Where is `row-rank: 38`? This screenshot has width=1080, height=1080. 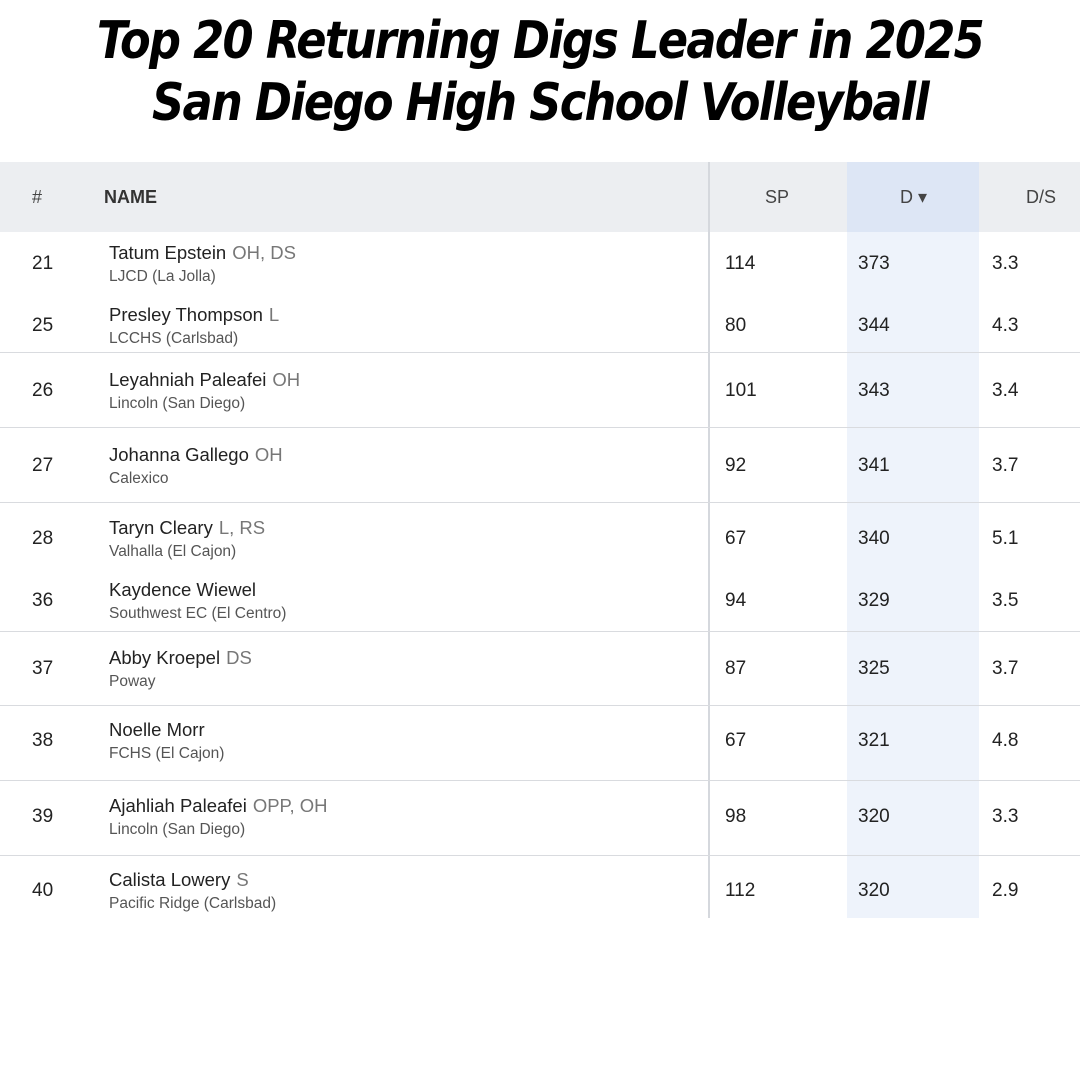
row-rank: 38 is located at coordinates (43, 740).